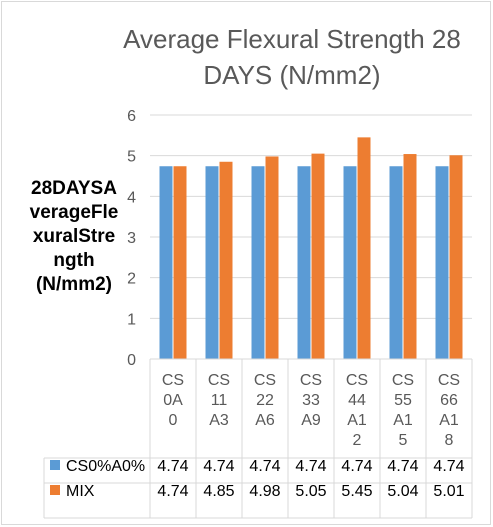 This screenshot has height=527, width=493. I want to click on y-tick-label: 3, so click(131, 238).